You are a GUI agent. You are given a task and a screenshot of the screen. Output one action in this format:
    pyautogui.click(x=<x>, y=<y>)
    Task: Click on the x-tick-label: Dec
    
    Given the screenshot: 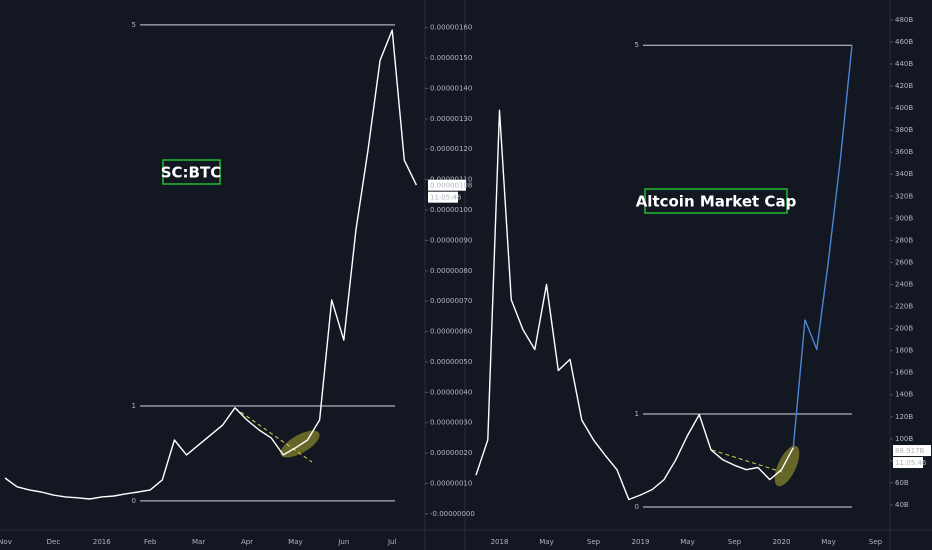 What is the action you would take?
    pyautogui.click(x=54, y=542)
    